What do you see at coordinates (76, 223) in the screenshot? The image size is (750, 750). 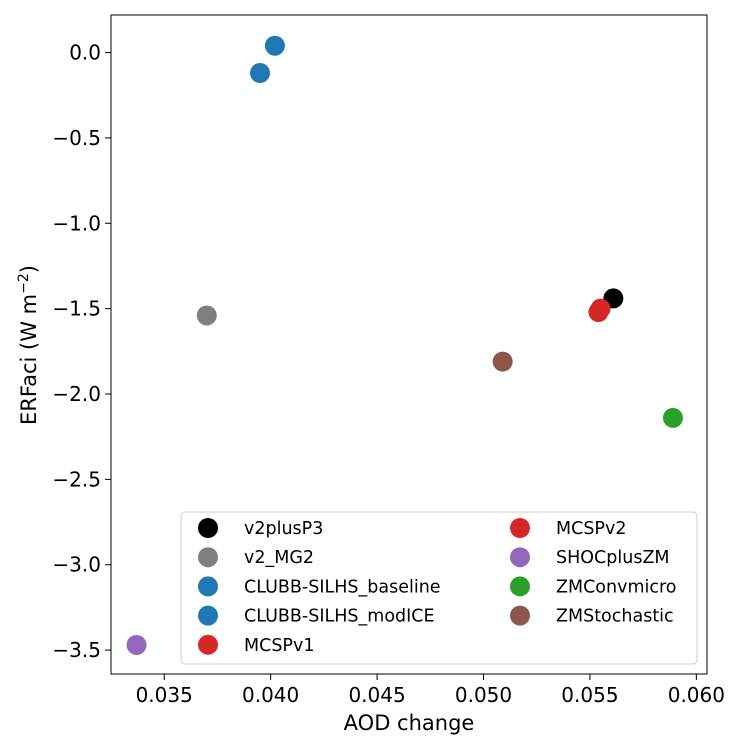 I see `y-tick-label: −1.0` at bounding box center [76, 223].